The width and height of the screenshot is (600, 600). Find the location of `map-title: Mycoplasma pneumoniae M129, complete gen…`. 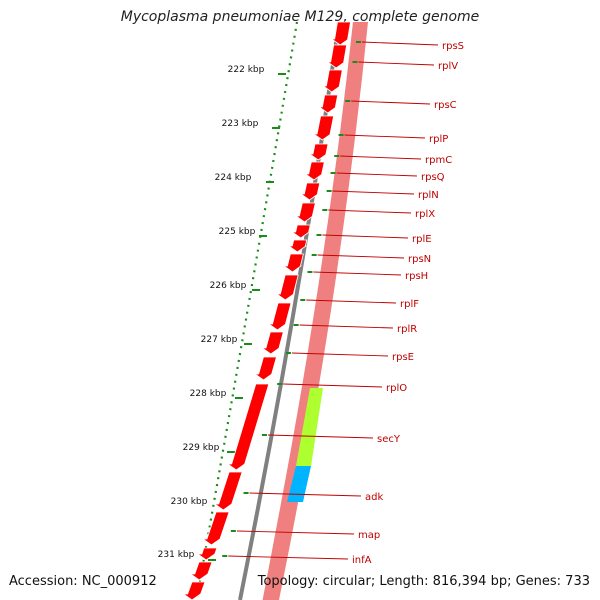

map-title: Mycoplasma pneumoniae M129, complete gen… is located at coordinates (300, 17).